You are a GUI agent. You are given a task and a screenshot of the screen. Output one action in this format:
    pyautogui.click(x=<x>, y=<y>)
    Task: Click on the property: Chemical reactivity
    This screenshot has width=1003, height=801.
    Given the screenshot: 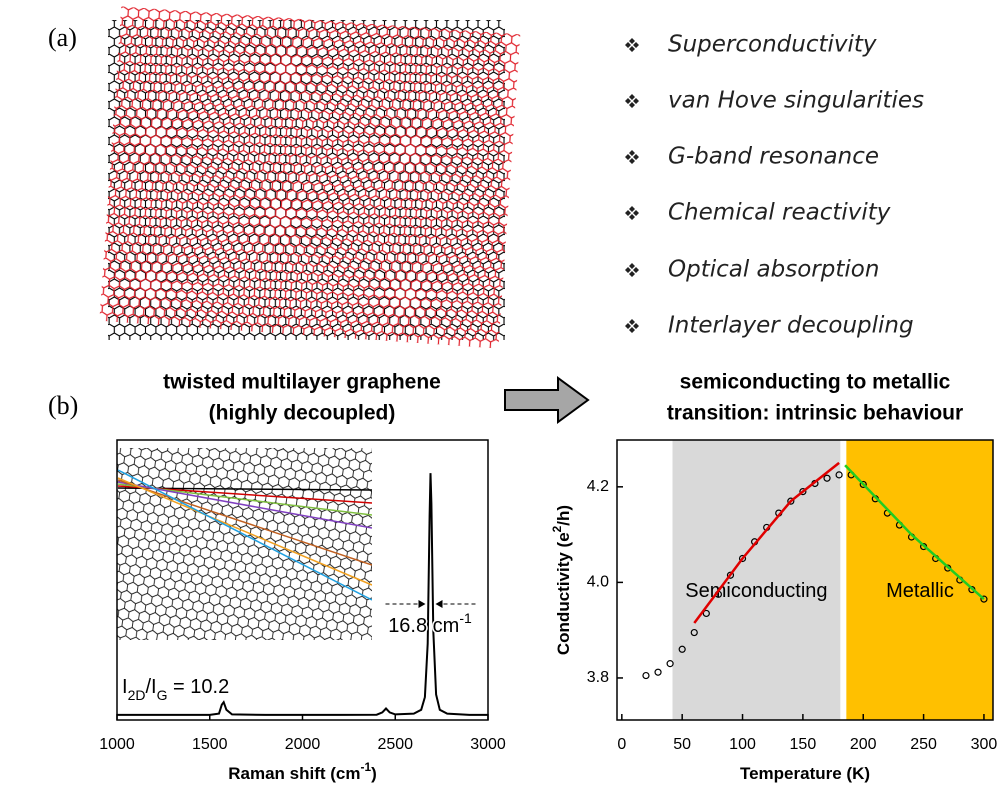 What is the action you would take?
    pyautogui.click(x=779, y=213)
    